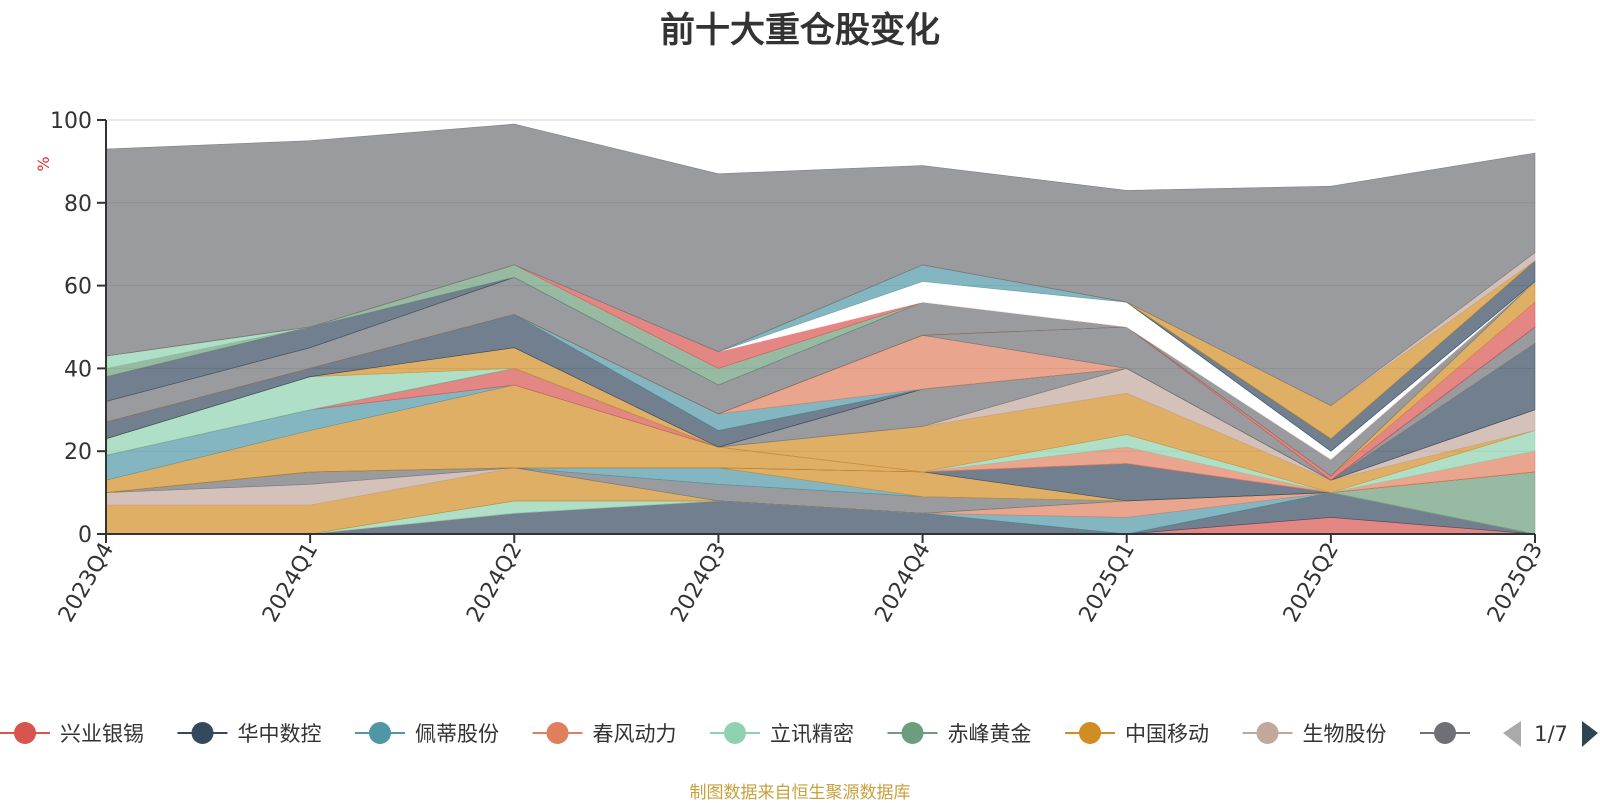  Describe the element at coordinates (78, 204) in the screenshot. I see `y-tick-label-4: 80` at that location.